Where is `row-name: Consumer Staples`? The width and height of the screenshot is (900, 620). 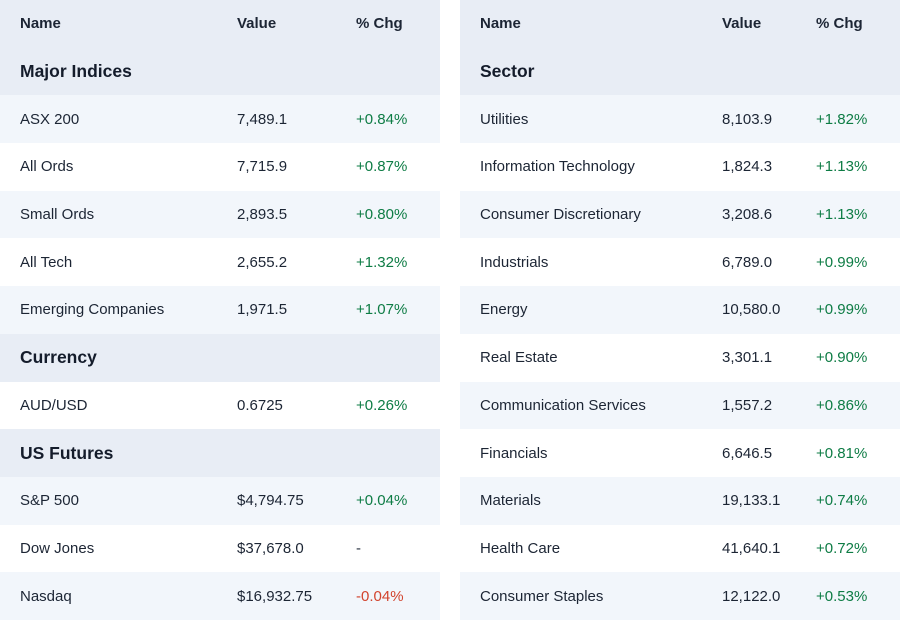 row-name: Consumer Staples is located at coordinates (542, 596).